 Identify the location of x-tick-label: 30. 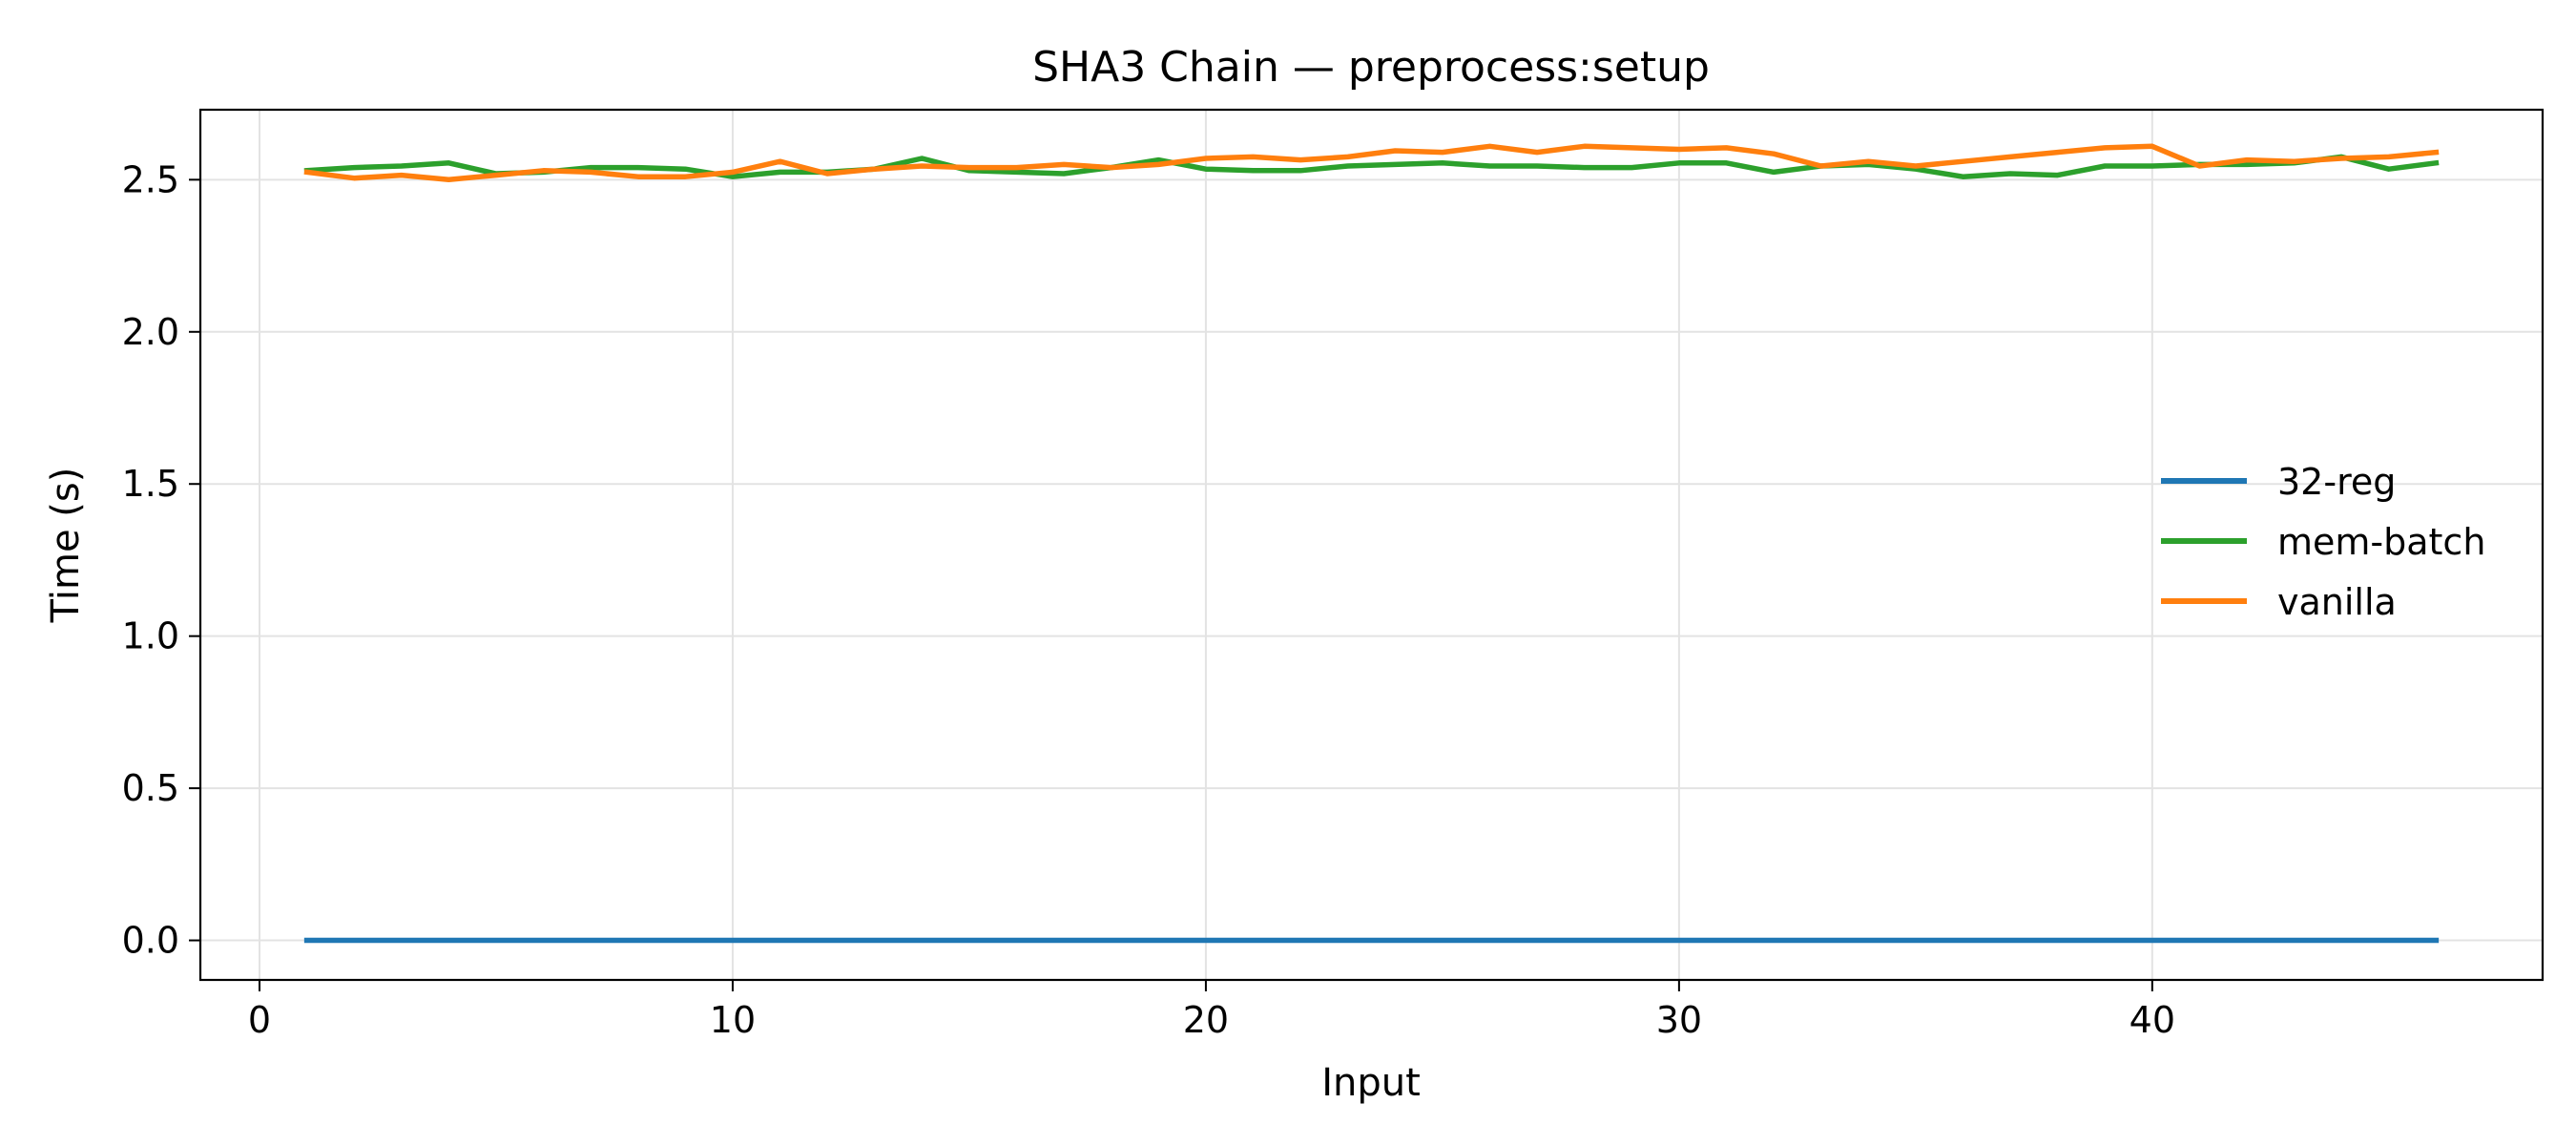
(1679, 1020).